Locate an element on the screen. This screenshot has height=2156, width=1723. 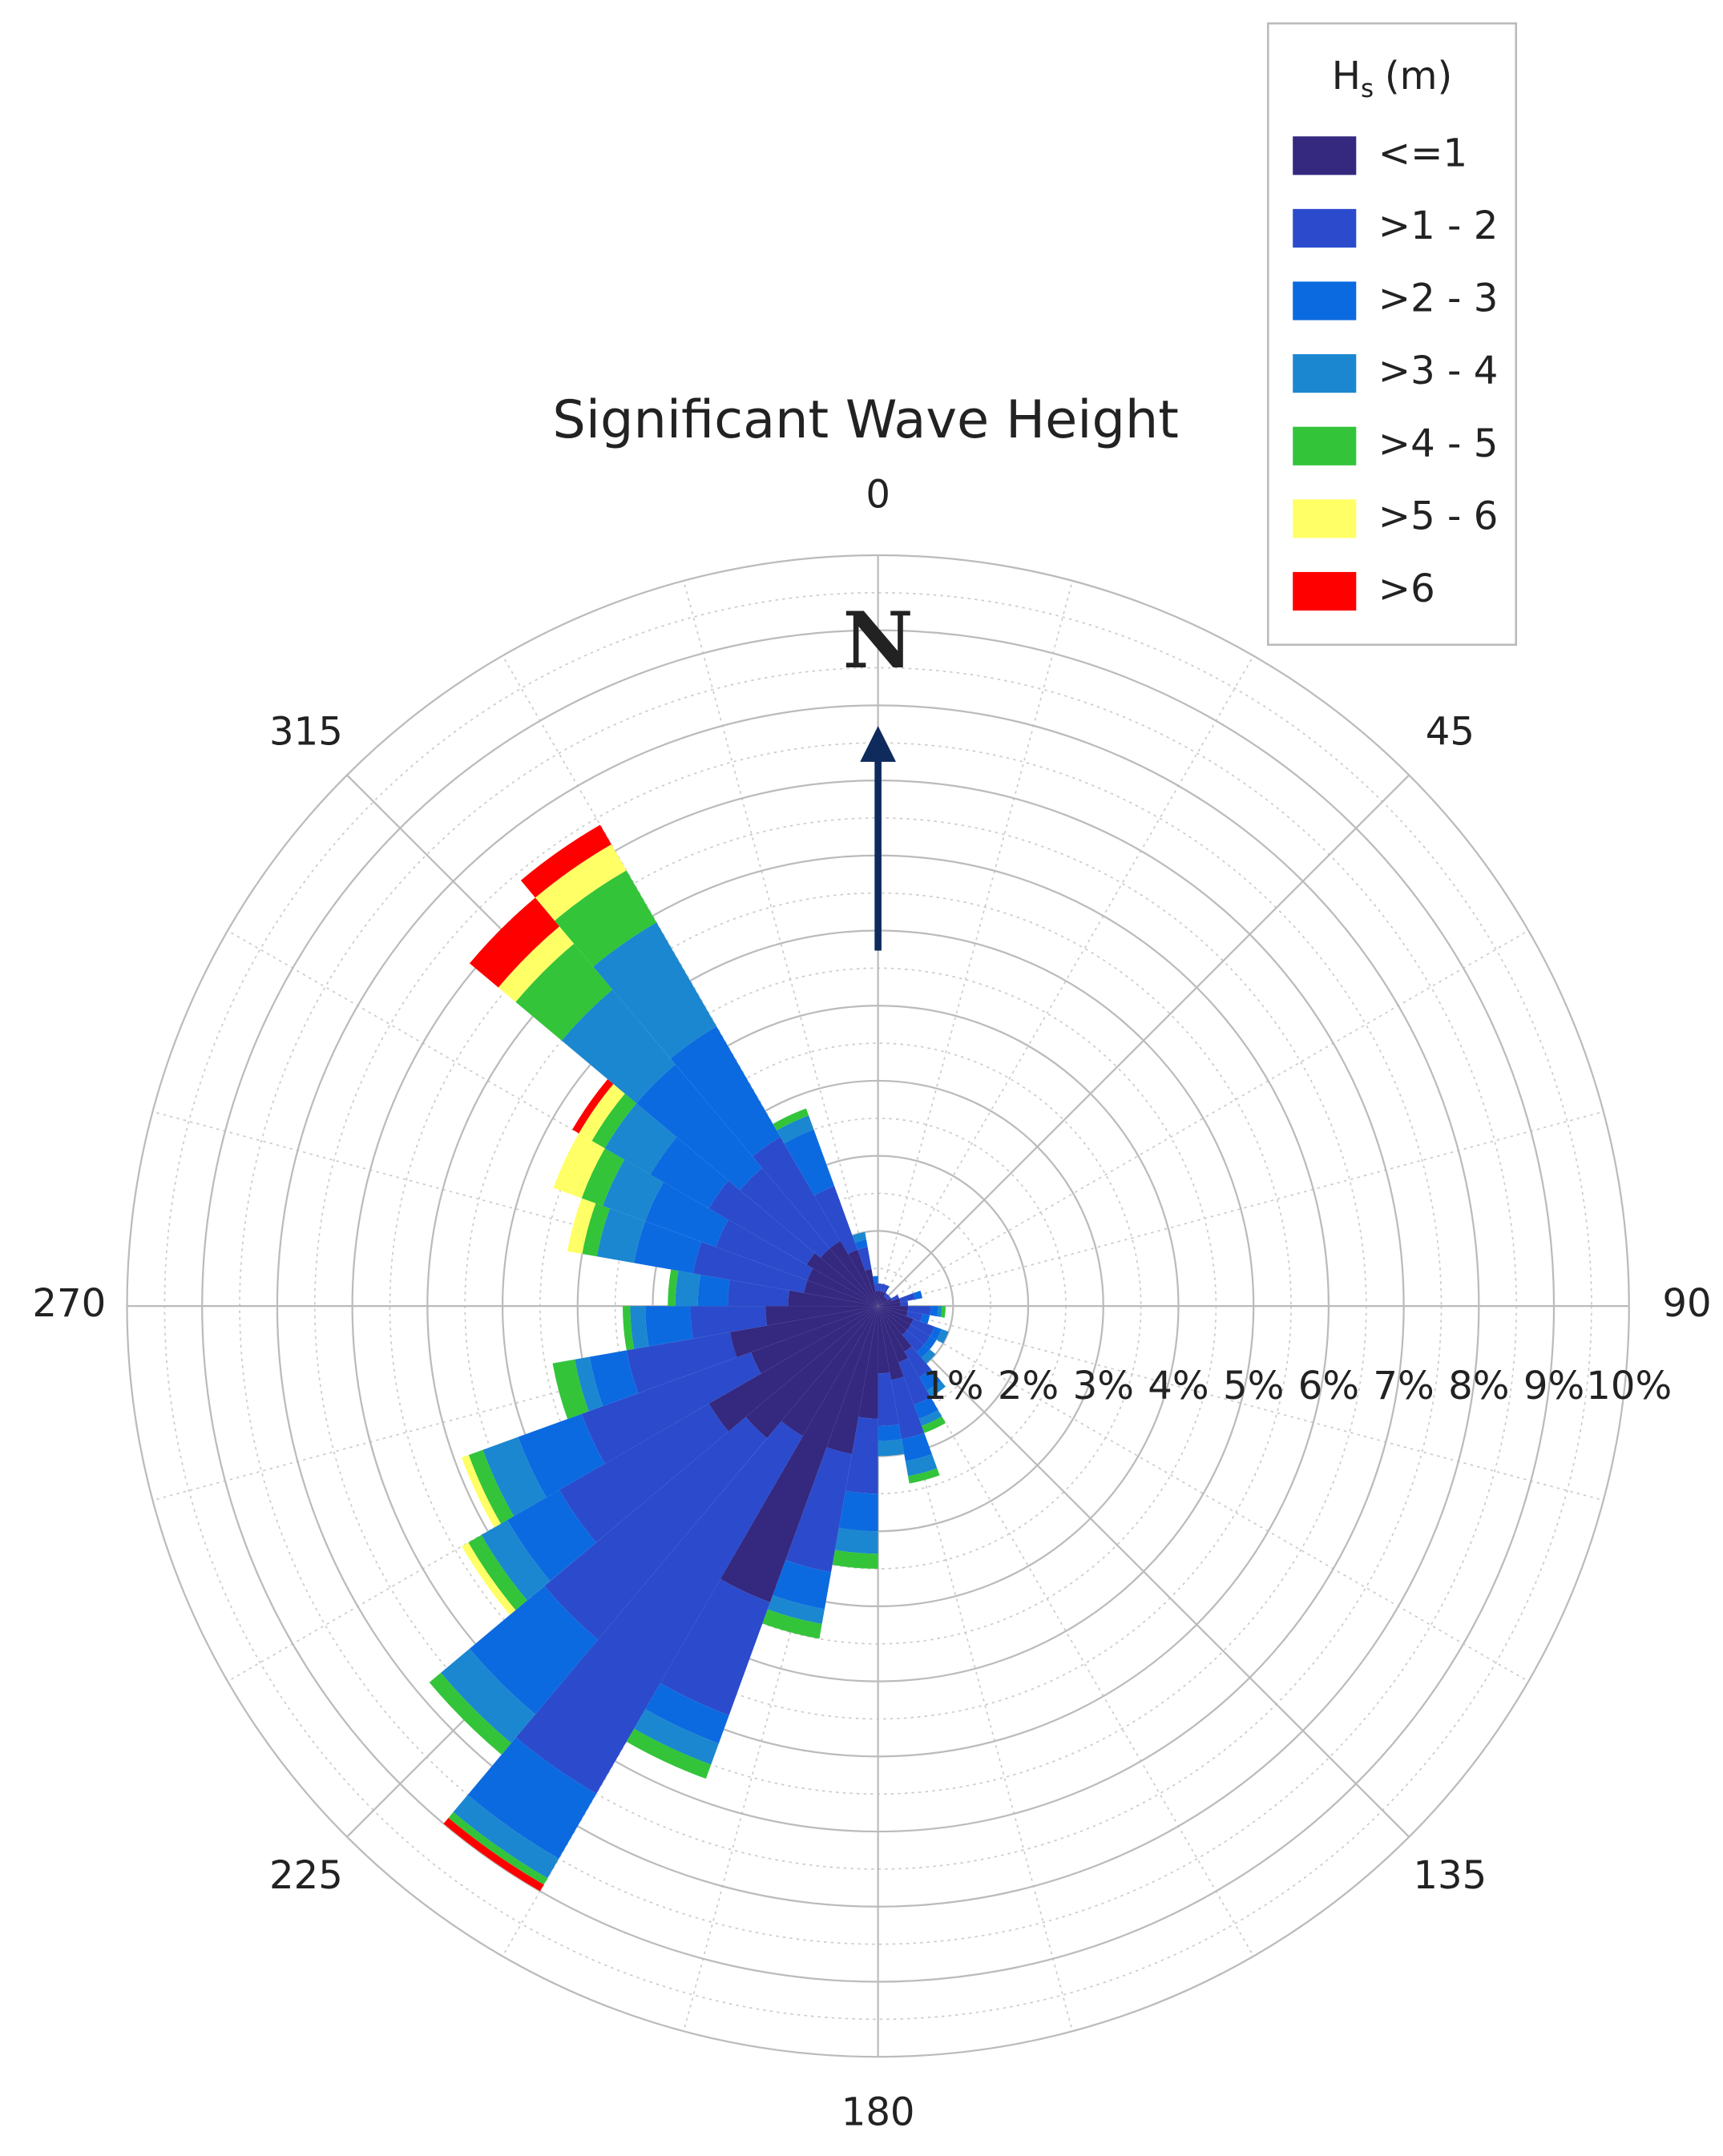
r-tick-label: 8% is located at coordinates (1479, 1386).